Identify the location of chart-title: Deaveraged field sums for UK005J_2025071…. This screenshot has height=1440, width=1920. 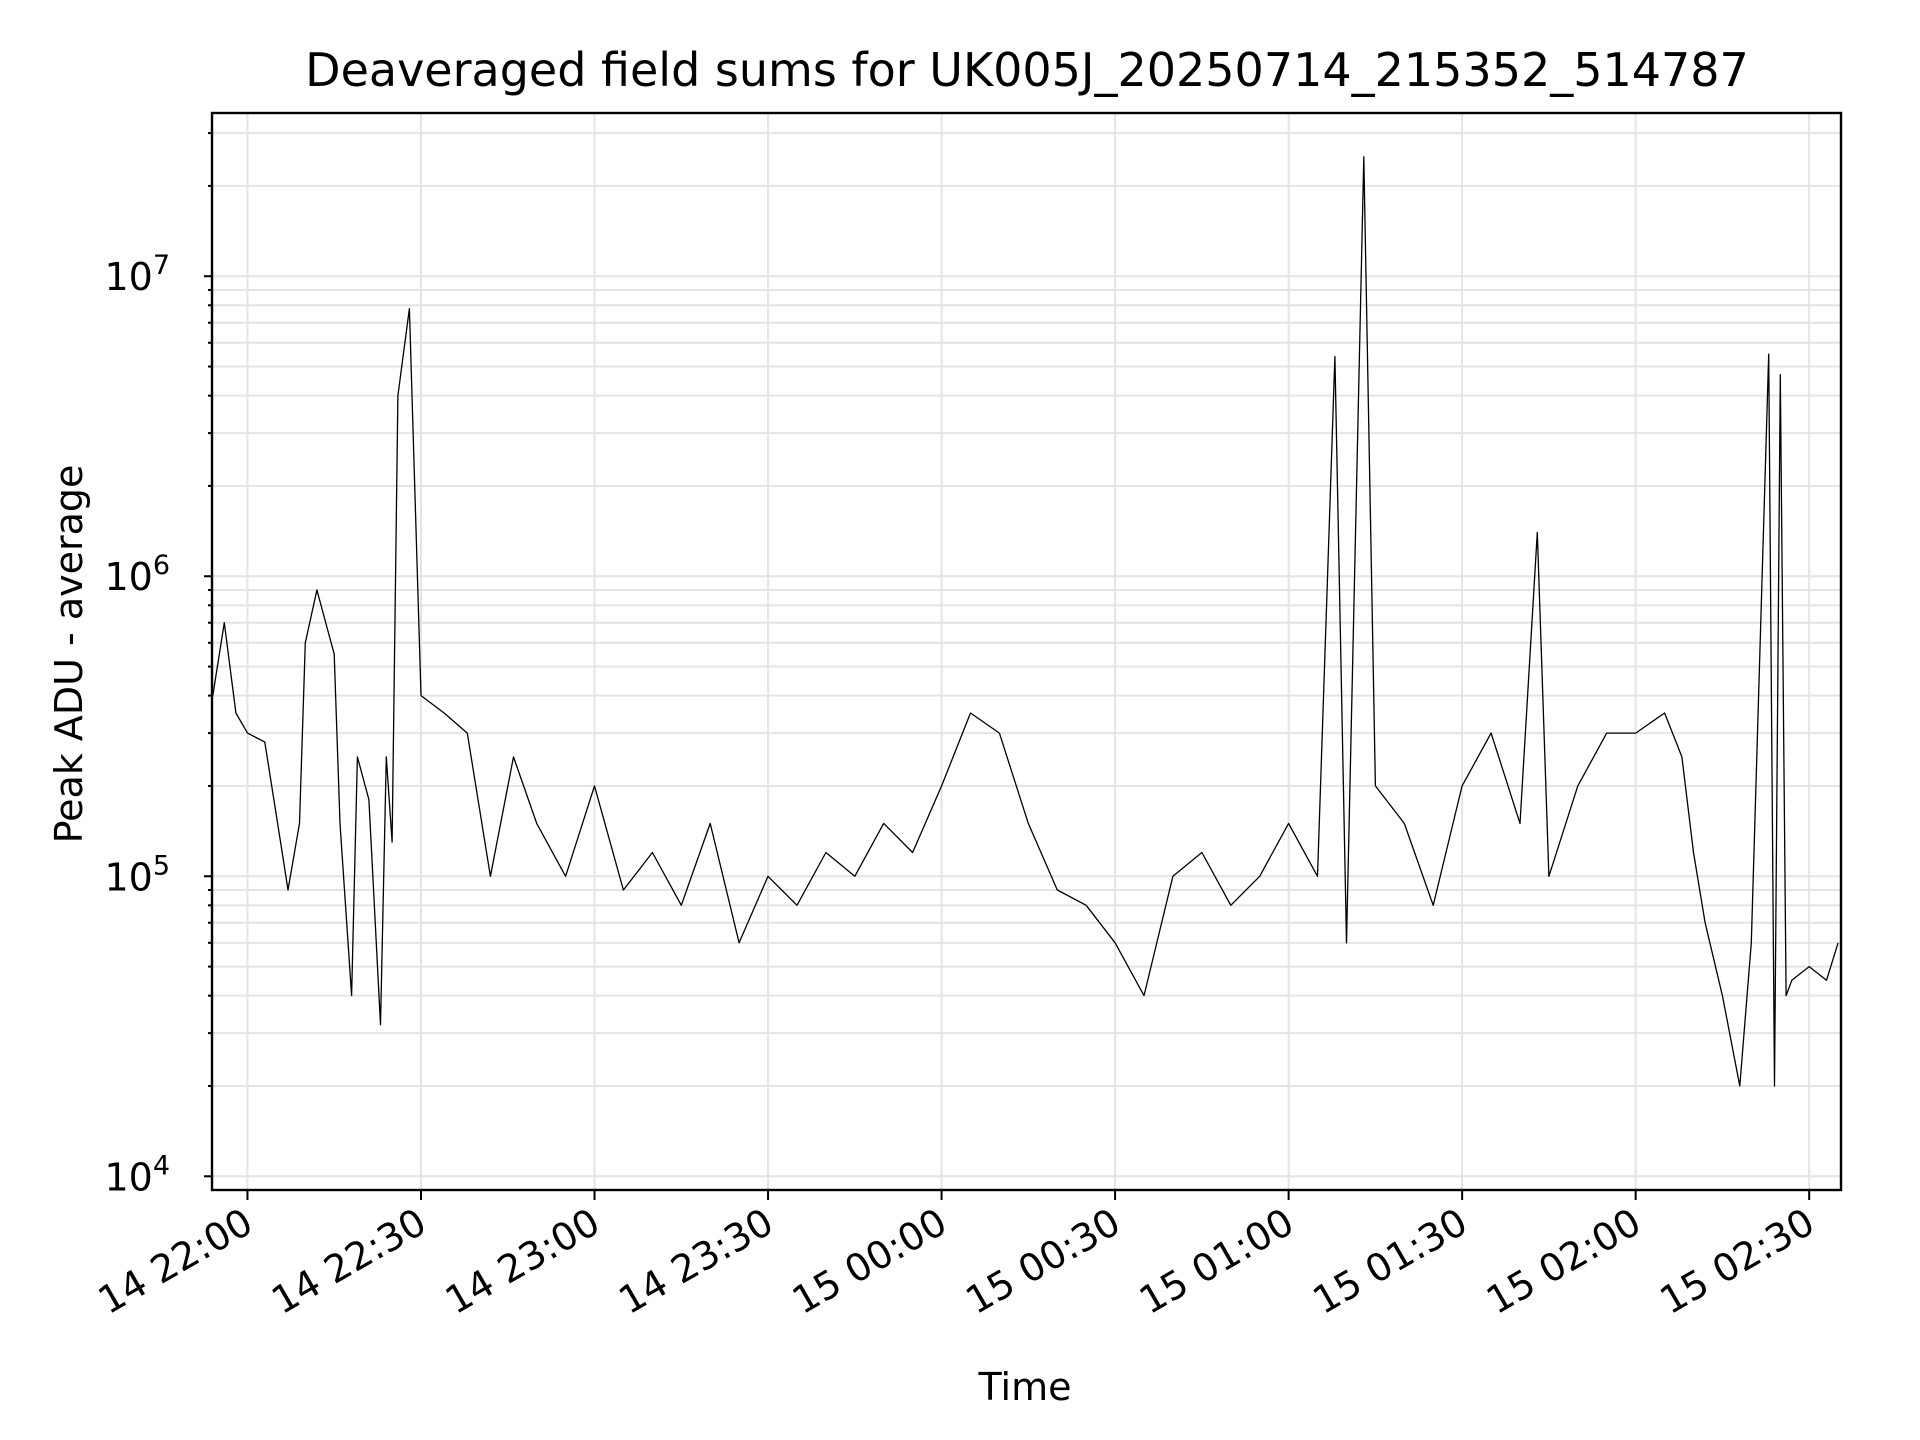
(1027, 70).